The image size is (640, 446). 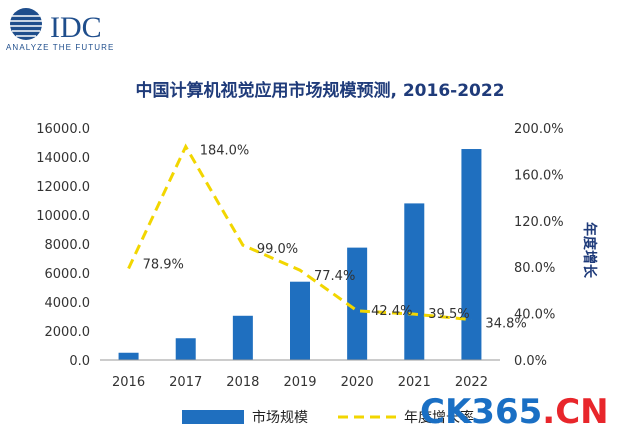 I want to click on y-left-tick: 12000.0, so click(x=63, y=187).